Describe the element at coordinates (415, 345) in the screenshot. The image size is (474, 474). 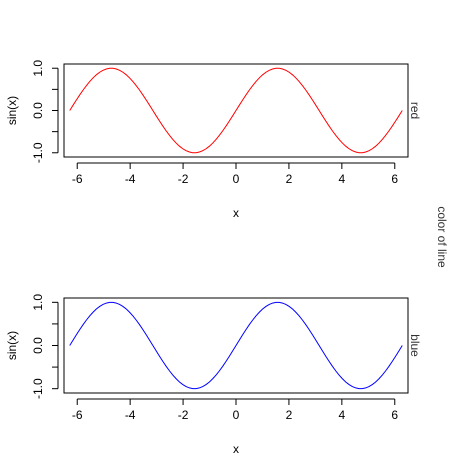
I see `side-label: blue` at that location.